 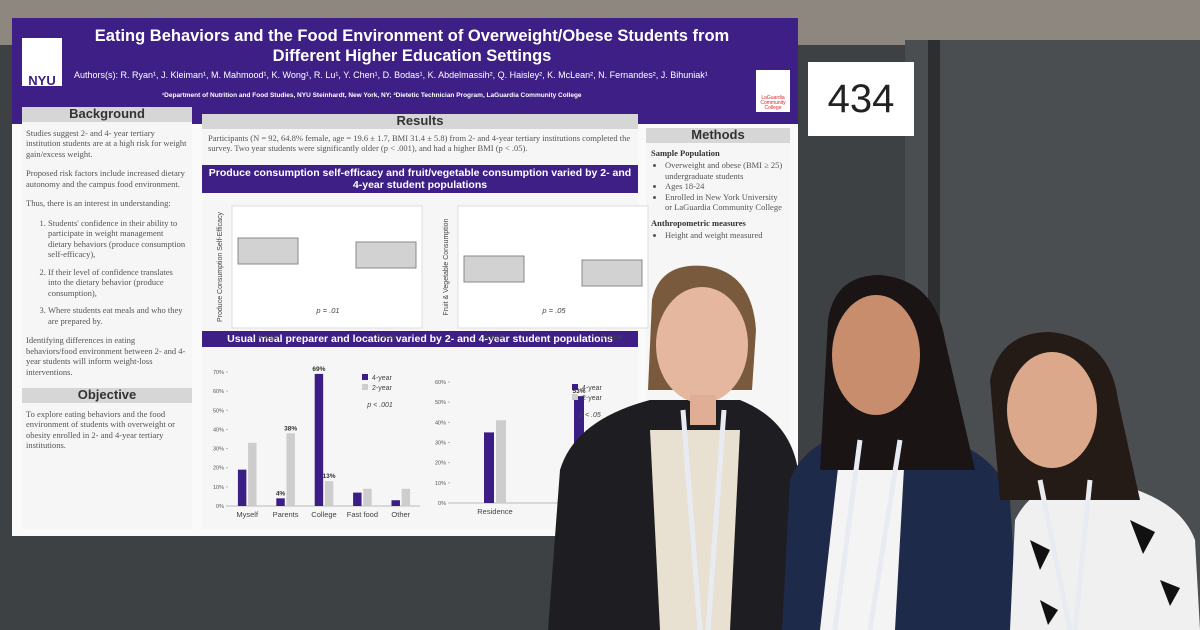 I want to click on logo-right: LaGuardia Community College, so click(x=773, y=91).